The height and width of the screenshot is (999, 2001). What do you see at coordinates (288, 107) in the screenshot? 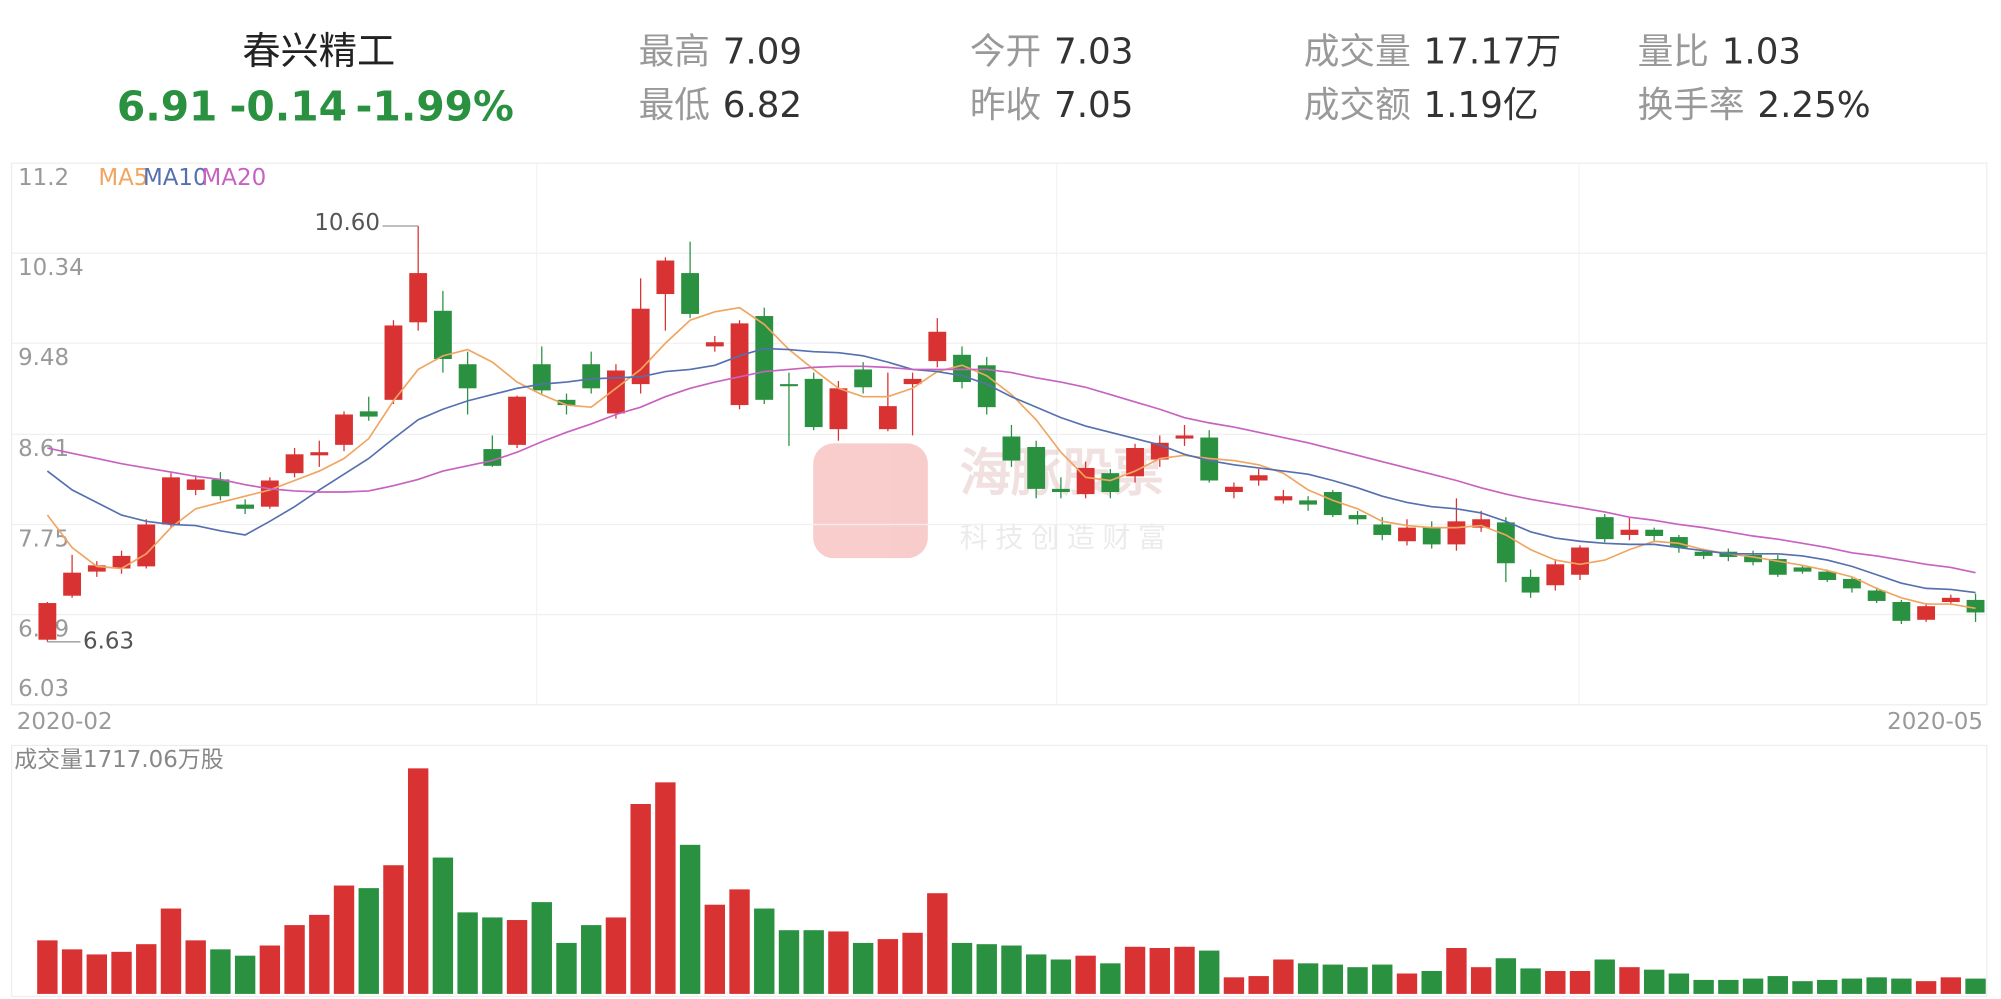
I see `change: -0.14` at bounding box center [288, 107].